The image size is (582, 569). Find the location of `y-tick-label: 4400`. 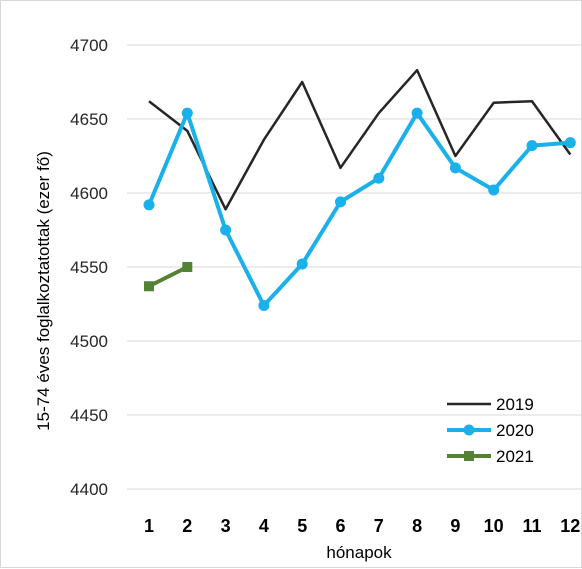

y-tick-label: 4400 is located at coordinates (89, 489).